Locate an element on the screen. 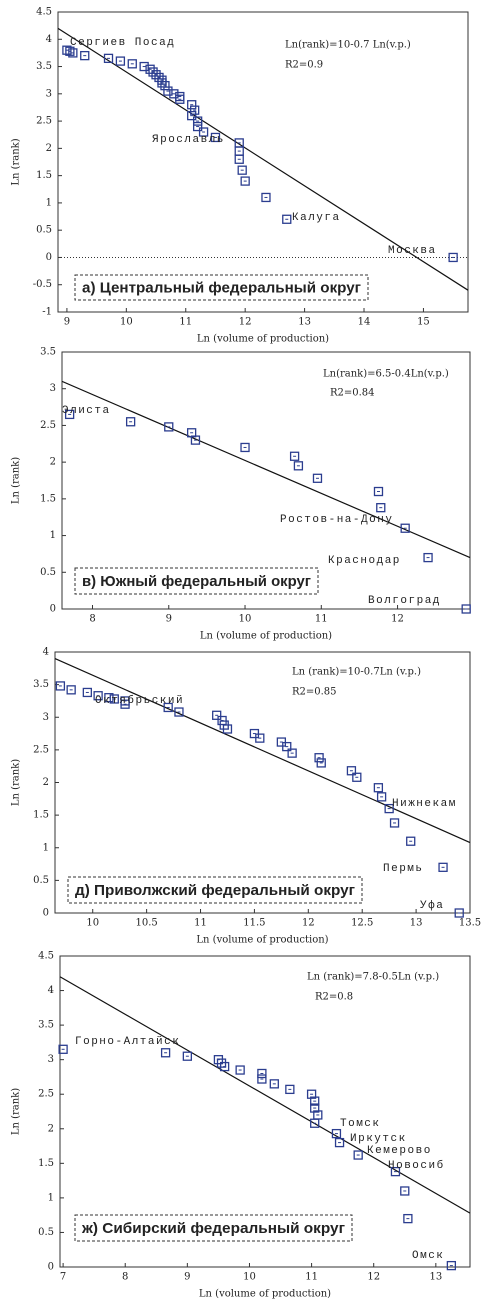 Image resolution: width=483 pixels, height=1306 pixels. r-squared: R2=0.84 is located at coordinates (352, 393).